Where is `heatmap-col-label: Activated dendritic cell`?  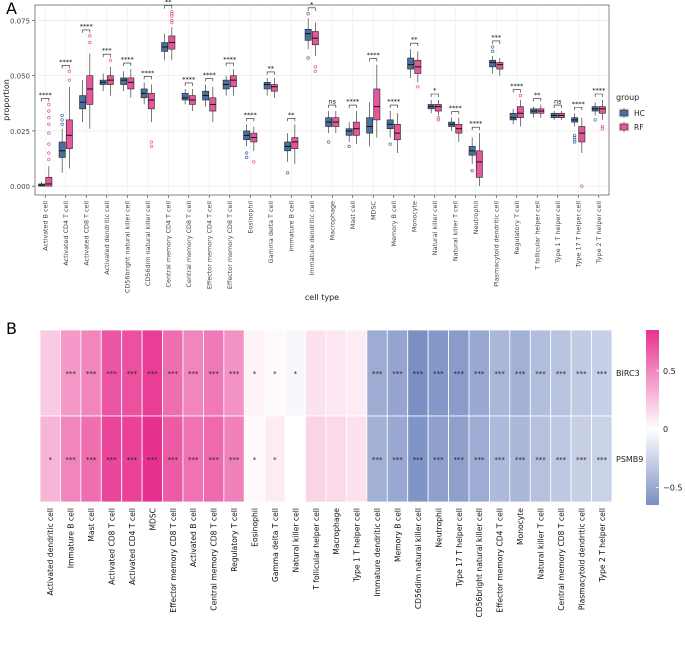
heatmap-col-label: Activated dendritic cell is located at coordinates (50, 551).